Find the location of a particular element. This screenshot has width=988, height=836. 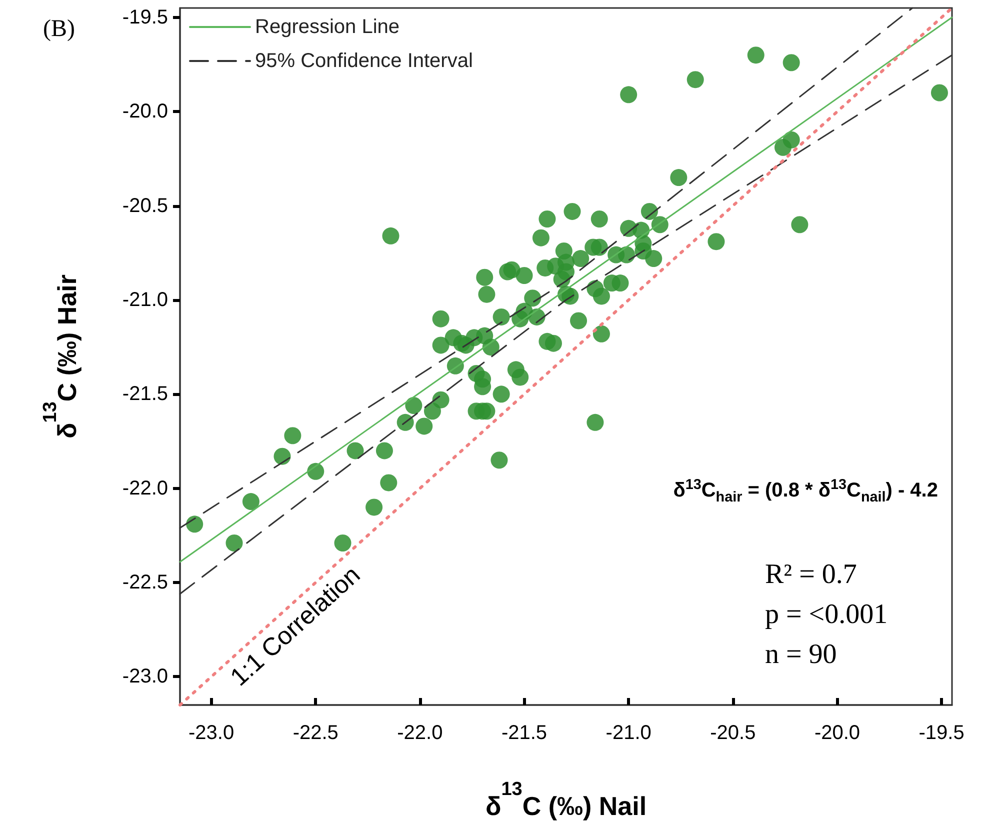

y-axis-title: δ13C (‰) Hair is located at coordinates (61, 356).